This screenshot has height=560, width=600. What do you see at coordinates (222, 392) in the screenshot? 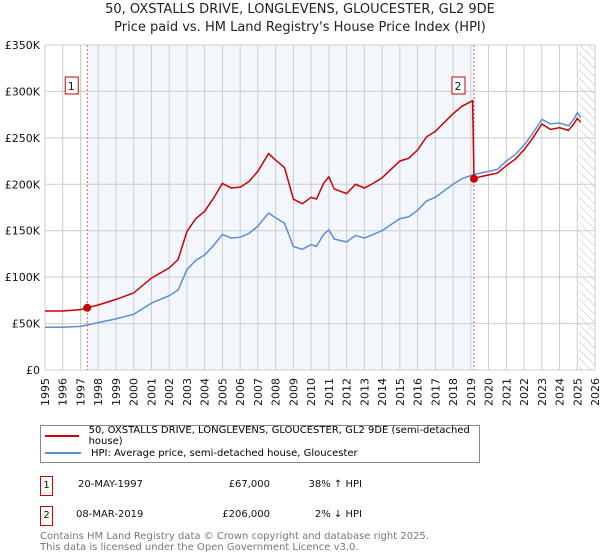
I see `x-tick-label: 2005` at bounding box center [222, 392].